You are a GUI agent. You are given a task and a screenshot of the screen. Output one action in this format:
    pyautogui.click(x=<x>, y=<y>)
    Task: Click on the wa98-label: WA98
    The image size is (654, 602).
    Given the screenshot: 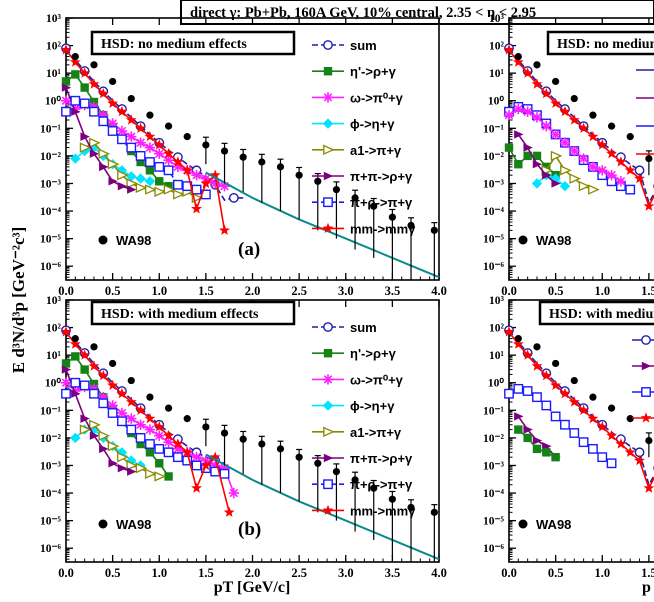 What is the action you would take?
    pyautogui.click(x=133, y=524)
    